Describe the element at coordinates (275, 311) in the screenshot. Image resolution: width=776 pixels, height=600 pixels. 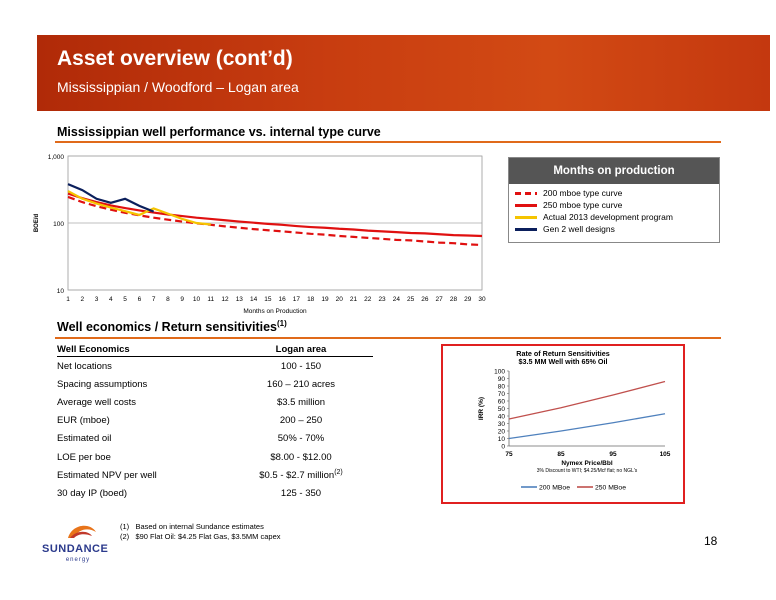
I see `x-axis-label: Months on Production` at that location.